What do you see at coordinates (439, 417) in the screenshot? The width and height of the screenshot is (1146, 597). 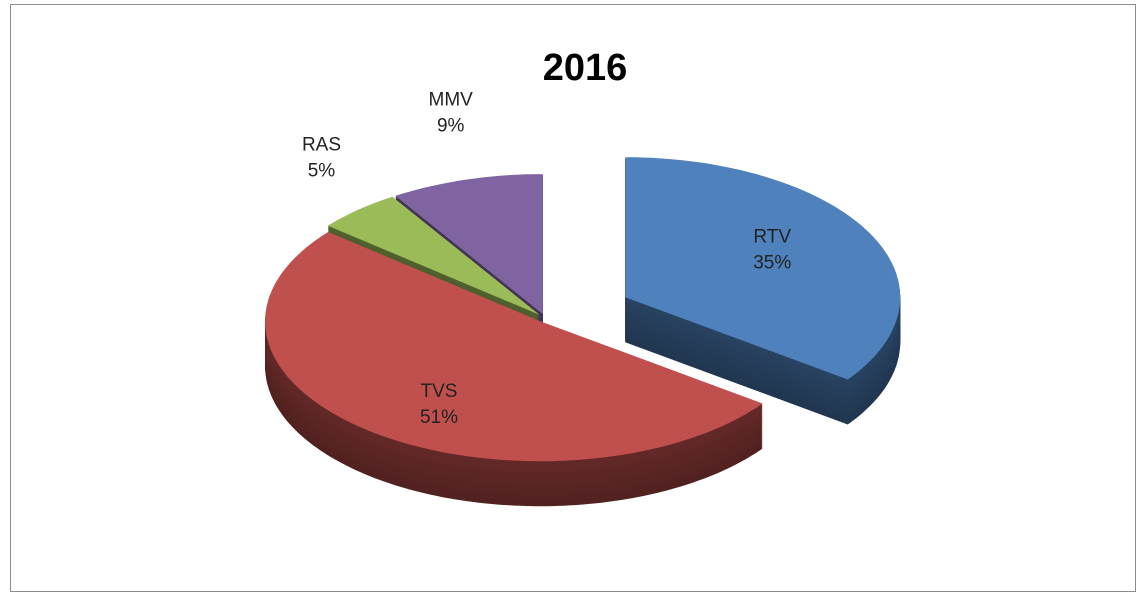 I see `data-label-value: 51%` at bounding box center [439, 417].